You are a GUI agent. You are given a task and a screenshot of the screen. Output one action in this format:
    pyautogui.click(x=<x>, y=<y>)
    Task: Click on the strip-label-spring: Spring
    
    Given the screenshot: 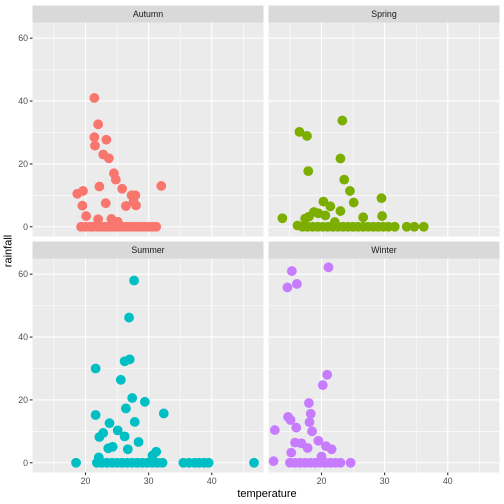 What is the action you would take?
    pyautogui.click(x=384, y=14)
    